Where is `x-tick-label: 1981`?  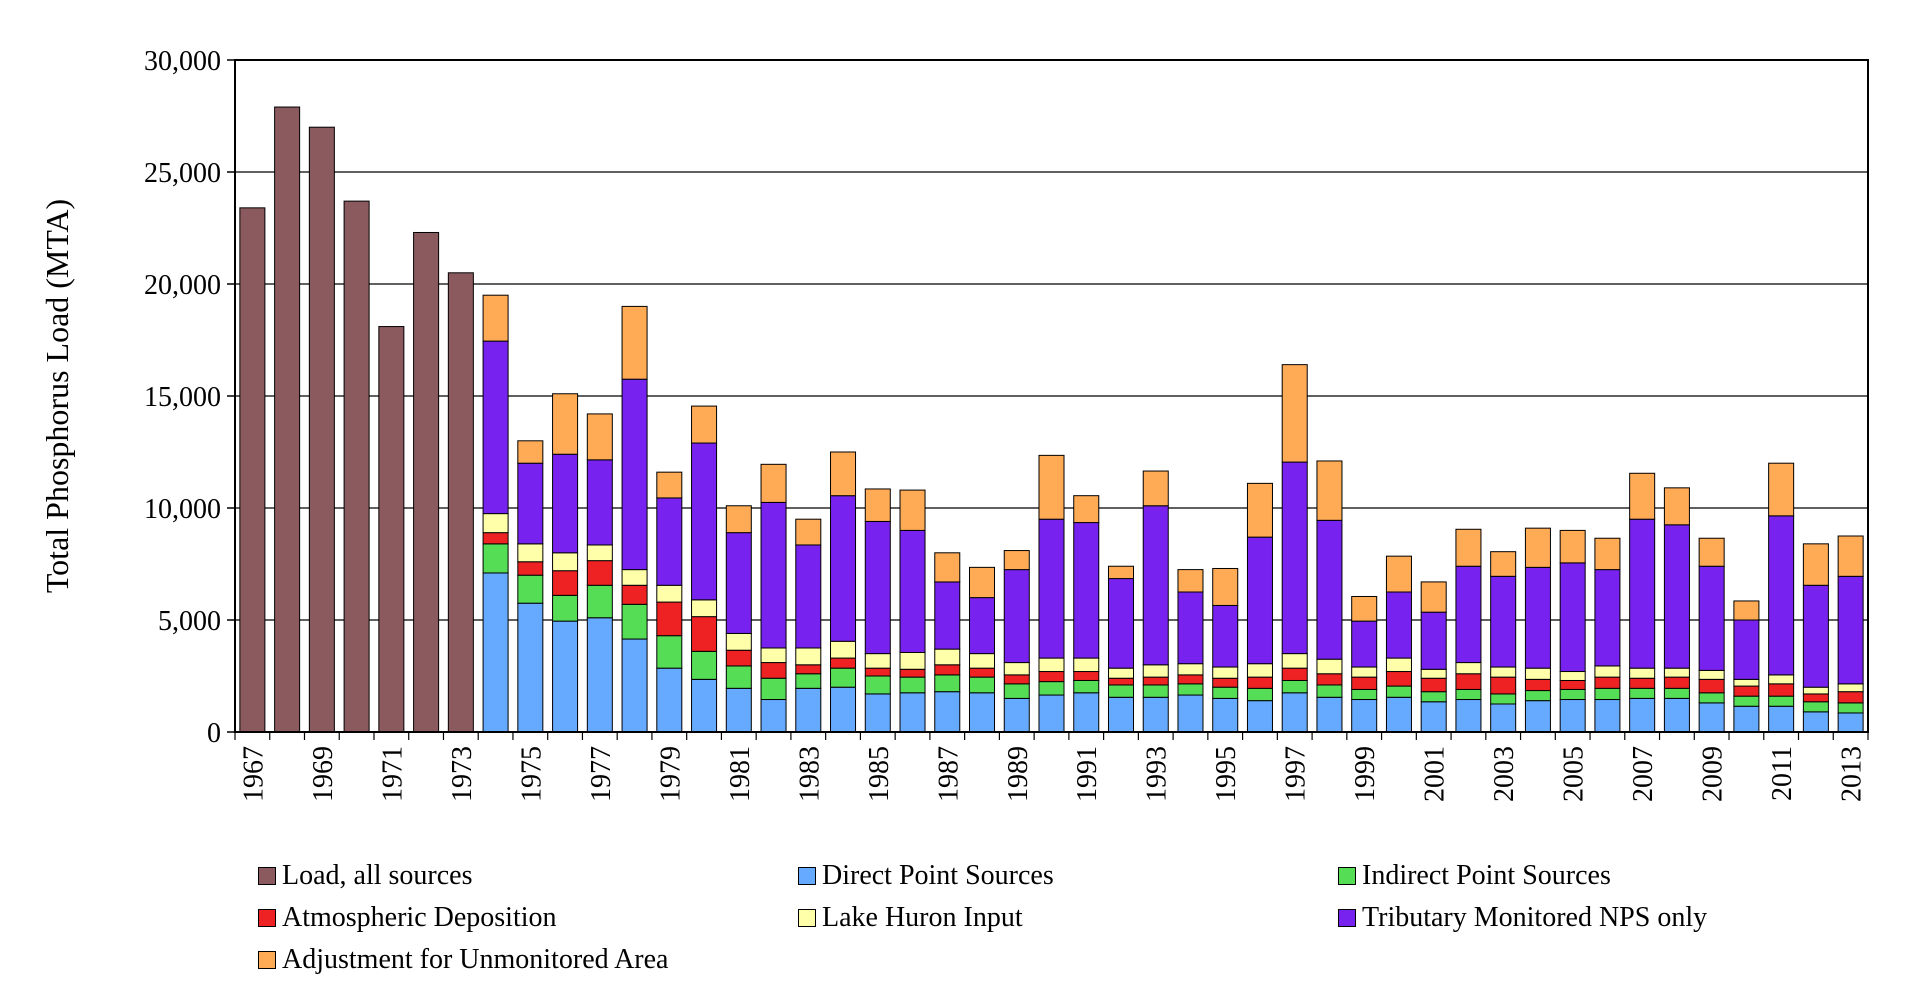
x-tick-label: 1981 is located at coordinates (740, 774).